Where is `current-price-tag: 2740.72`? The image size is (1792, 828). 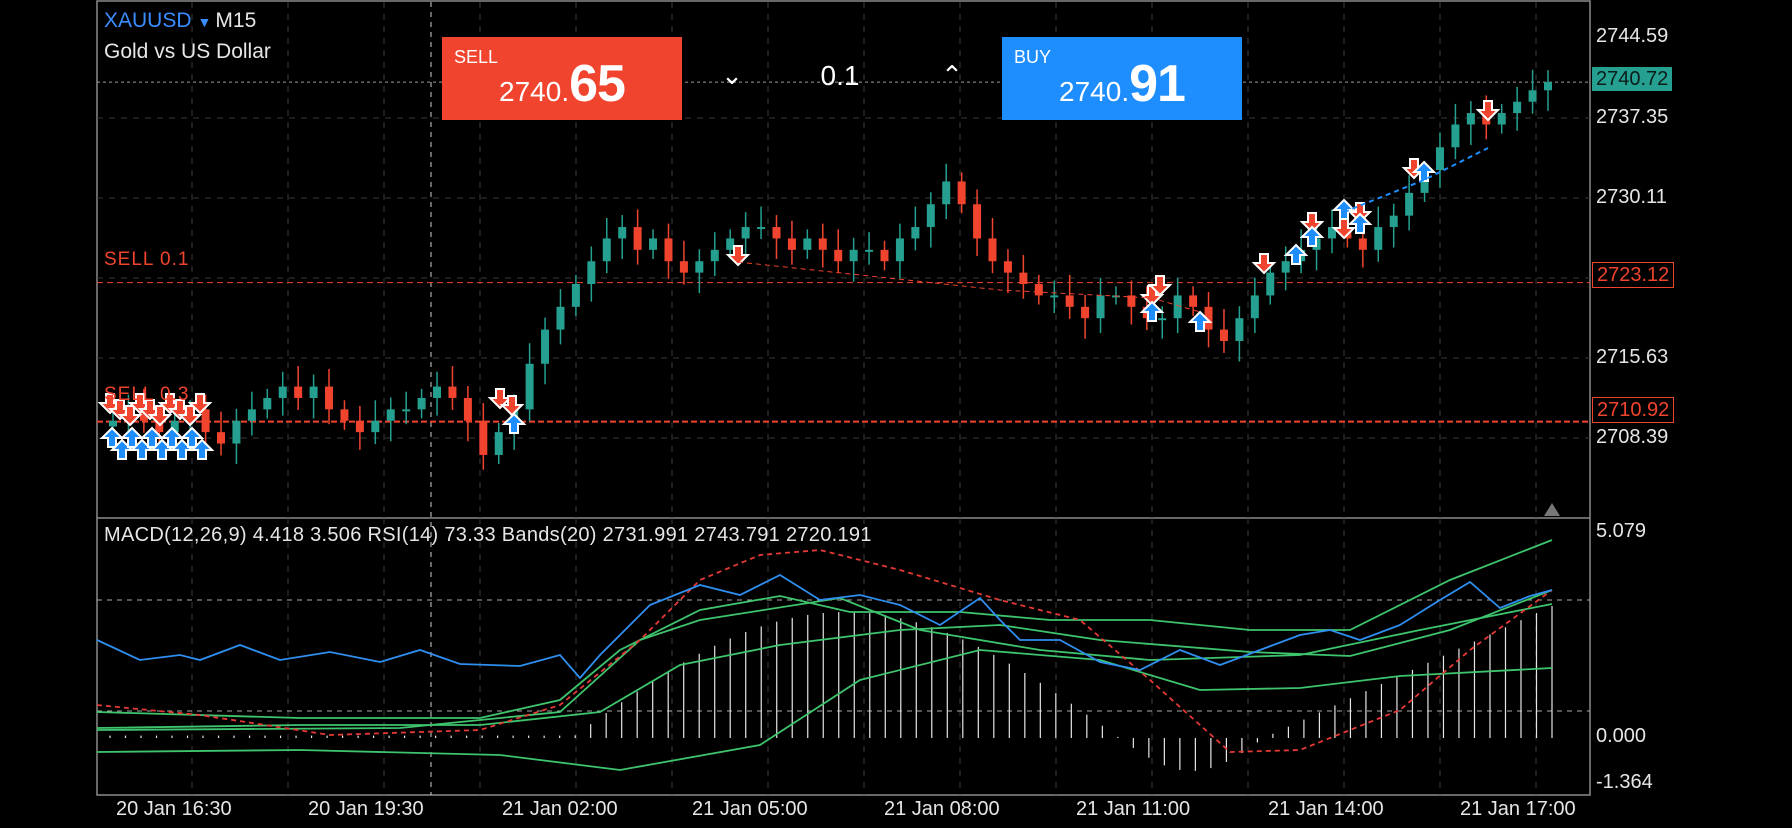
current-price-tag: 2740.72 is located at coordinates (1632, 79).